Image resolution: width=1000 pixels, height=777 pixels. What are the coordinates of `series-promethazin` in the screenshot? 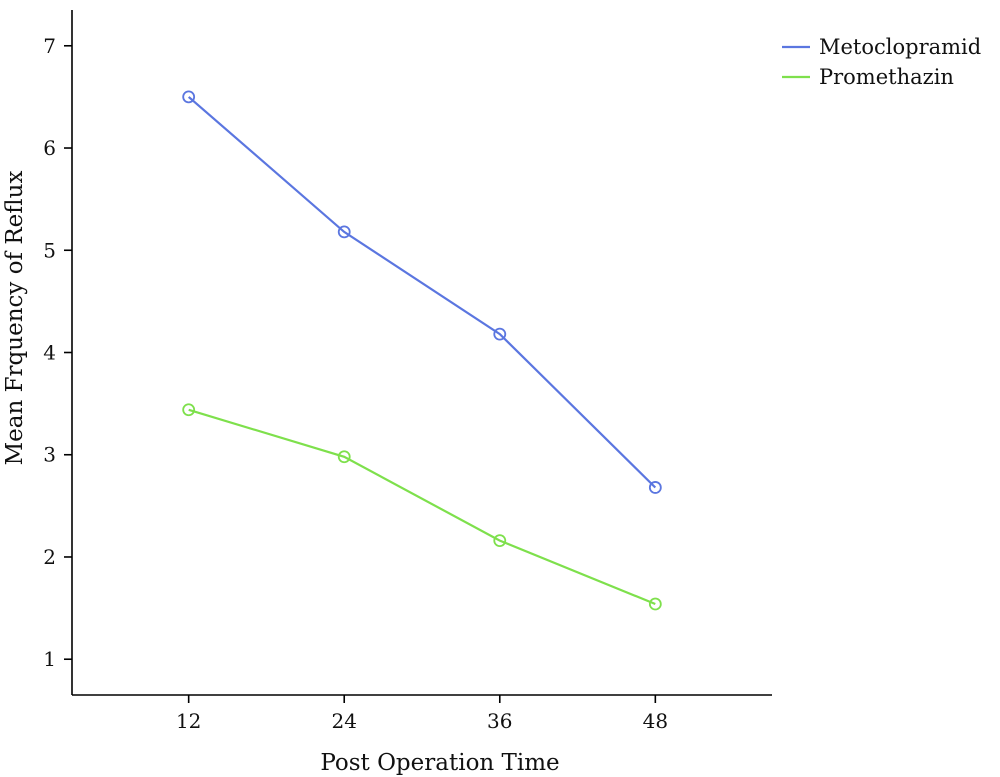 It's located at (422, 507).